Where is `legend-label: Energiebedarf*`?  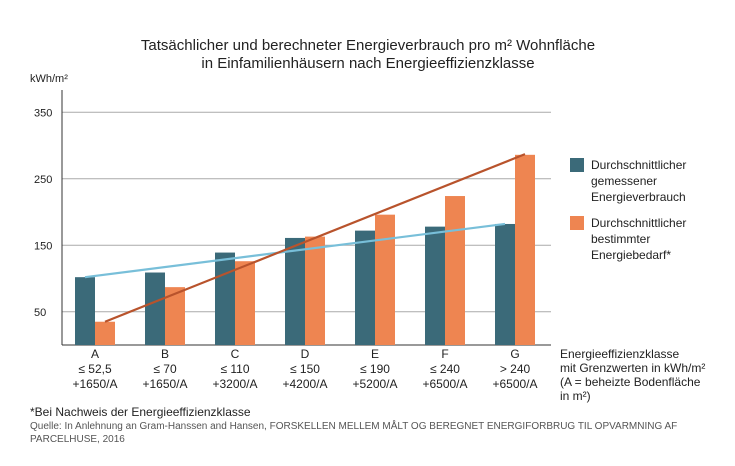 legend-label: Energiebedarf* is located at coordinates (631, 255).